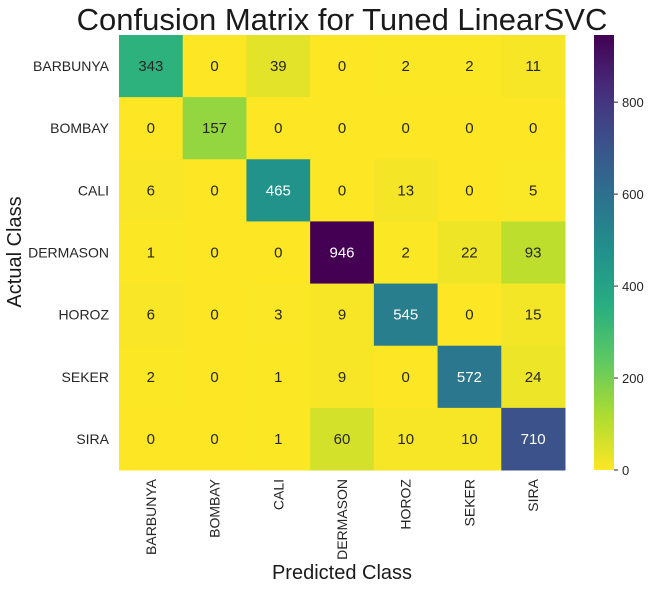 This screenshot has width=654, height=589. Describe the element at coordinates (533, 494) in the screenshot. I see `x-tick-label: SIRA` at that location.